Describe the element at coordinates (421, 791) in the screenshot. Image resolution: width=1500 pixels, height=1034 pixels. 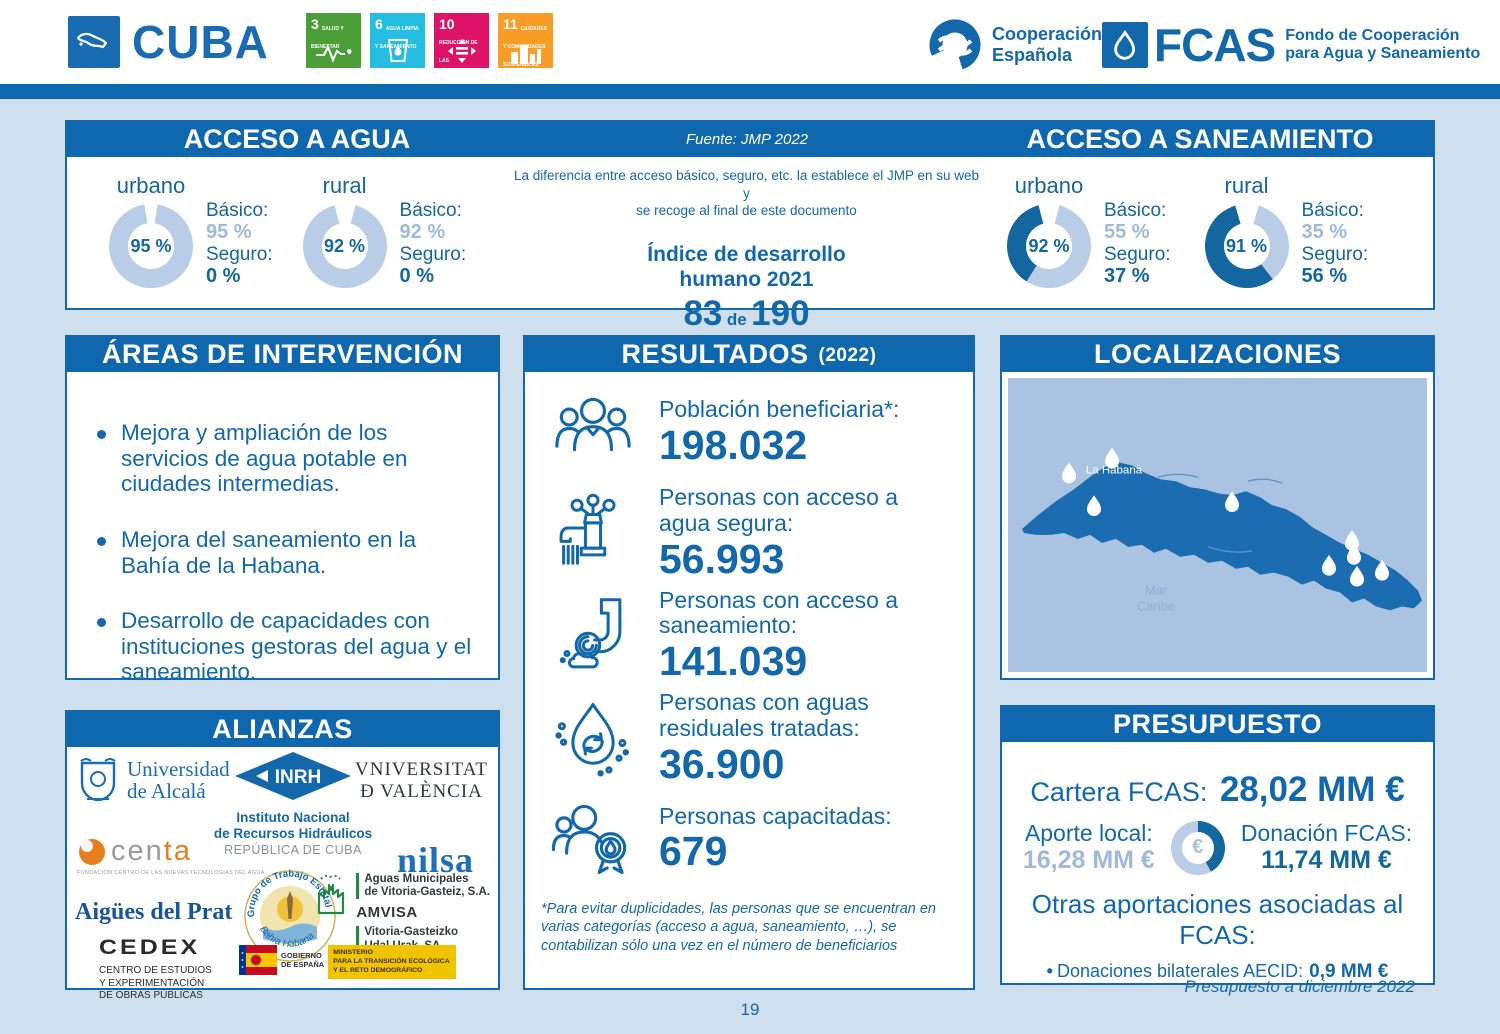
I see `uv-line2: Đ VALÈNCIA` at that location.